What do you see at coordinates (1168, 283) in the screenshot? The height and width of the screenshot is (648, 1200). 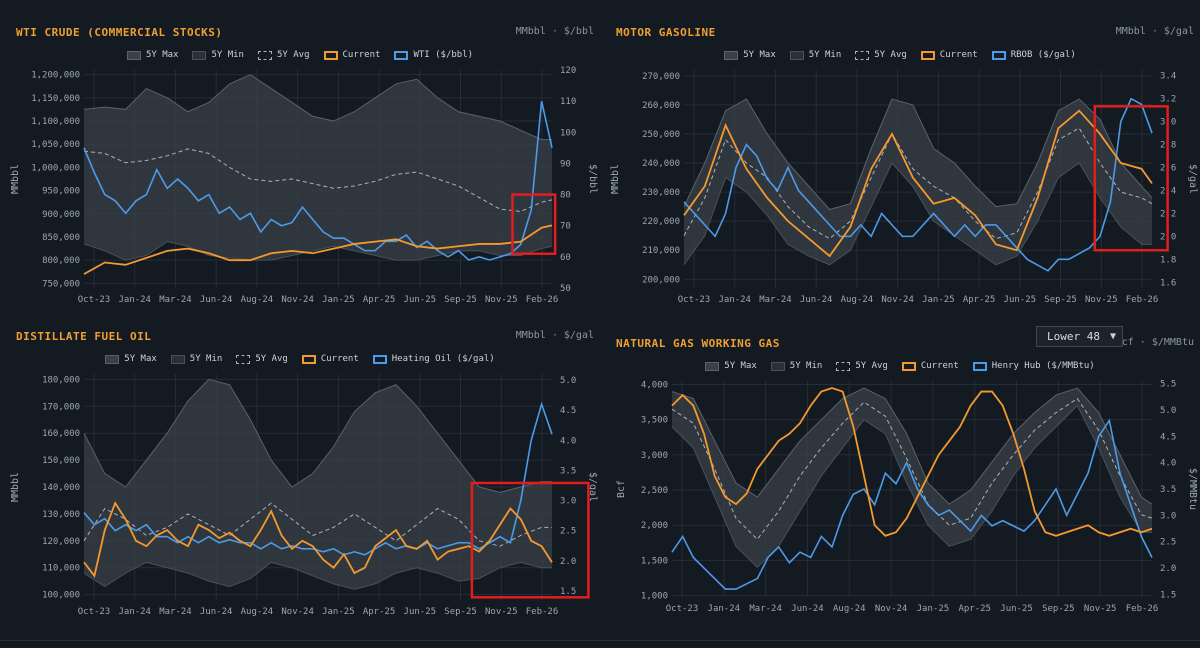 I see `y2-tick-label: 1.6` at bounding box center [1168, 283].